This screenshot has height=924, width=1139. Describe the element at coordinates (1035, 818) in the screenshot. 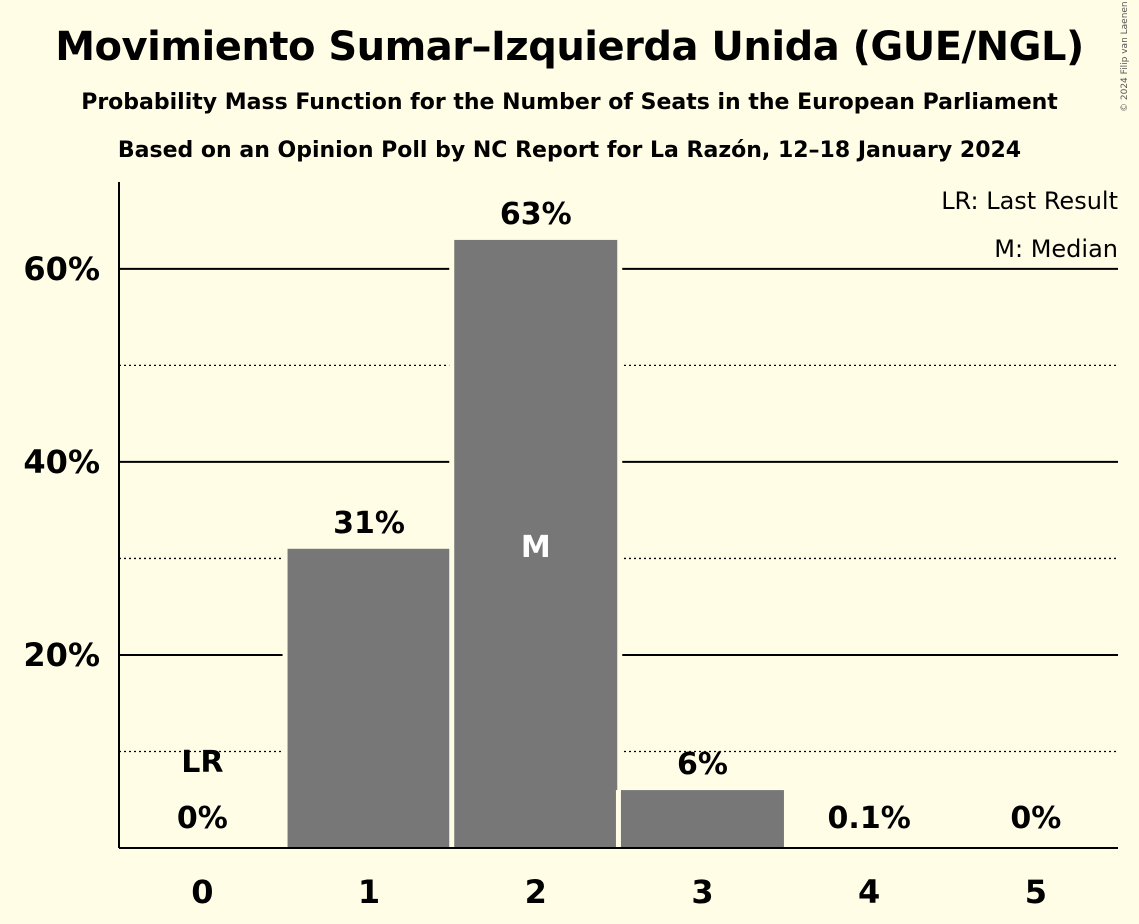

I see `data-label-5: 0%` at that location.